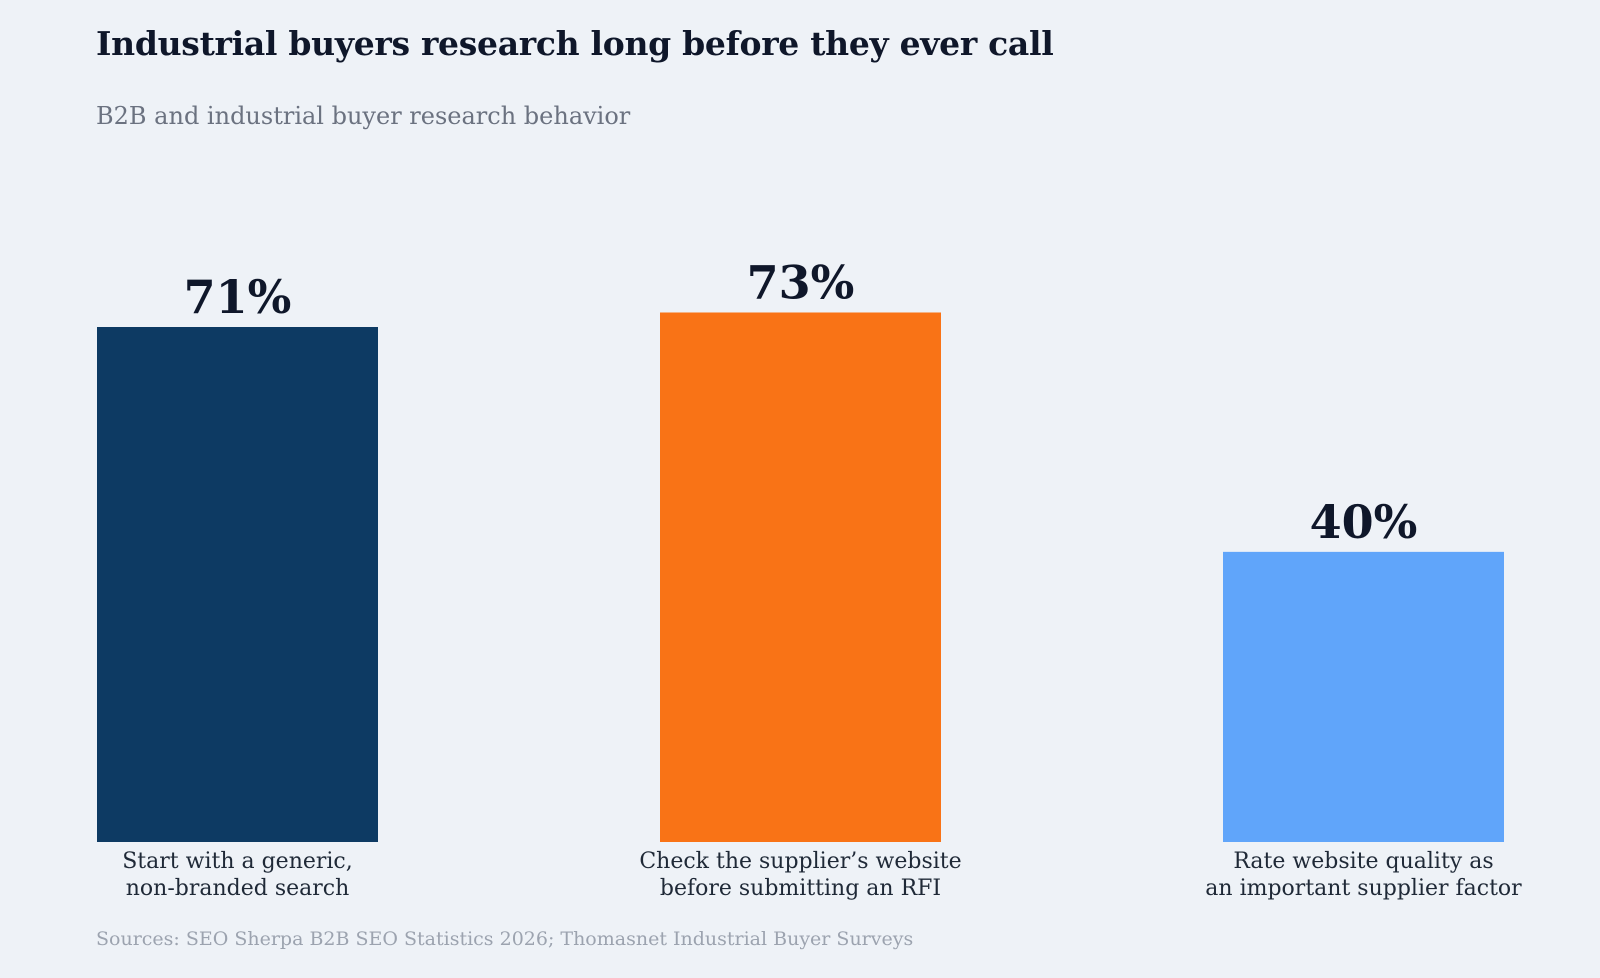  I want to click on category-label-3-line-1: Rate website quality as, so click(1363, 861).